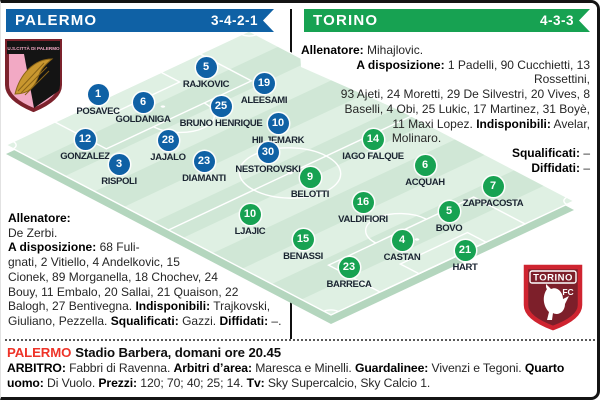 The width and height of the screenshot is (600, 400). What do you see at coordinates (85, 139) in the screenshot?
I see `player-number: 12` at bounding box center [85, 139].